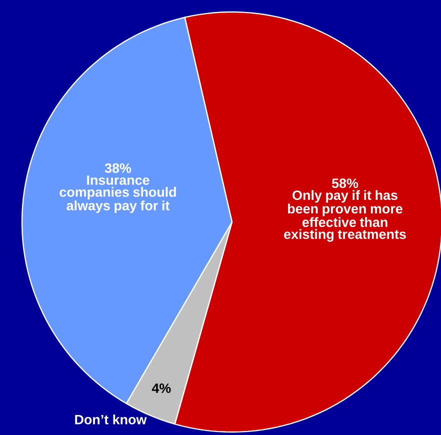  Describe the element at coordinates (345, 216) in the screenshot. I see `slice-label: Only pay if it has been proven more effective than existing treatments` at that location.